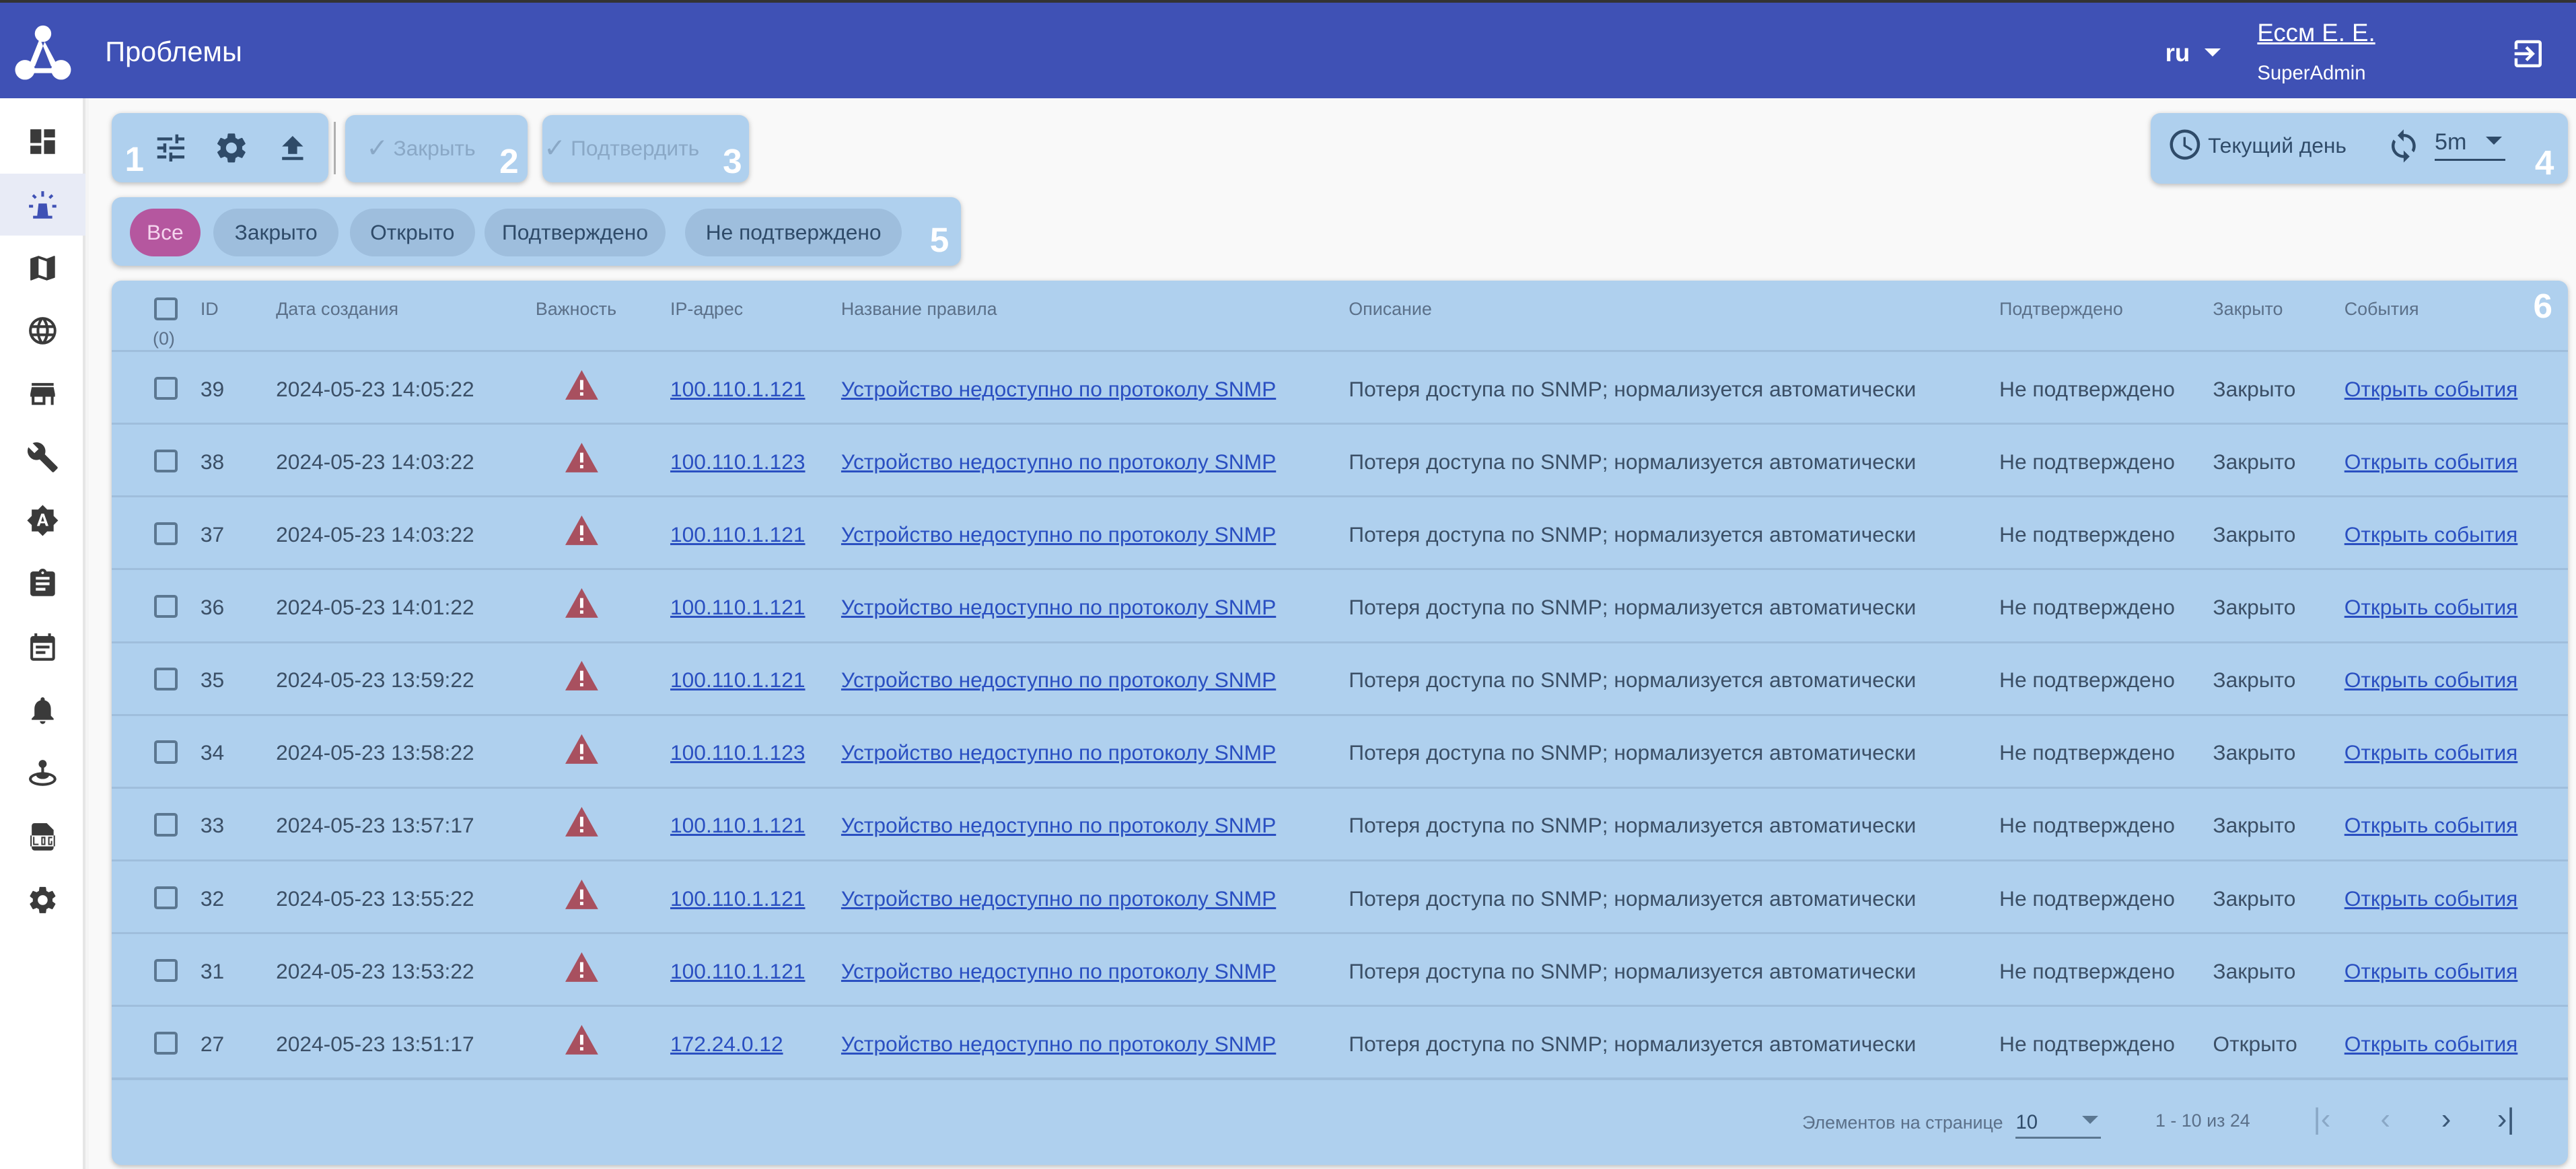  I want to click on refresh-interval-select: 5m, so click(2470, 144).